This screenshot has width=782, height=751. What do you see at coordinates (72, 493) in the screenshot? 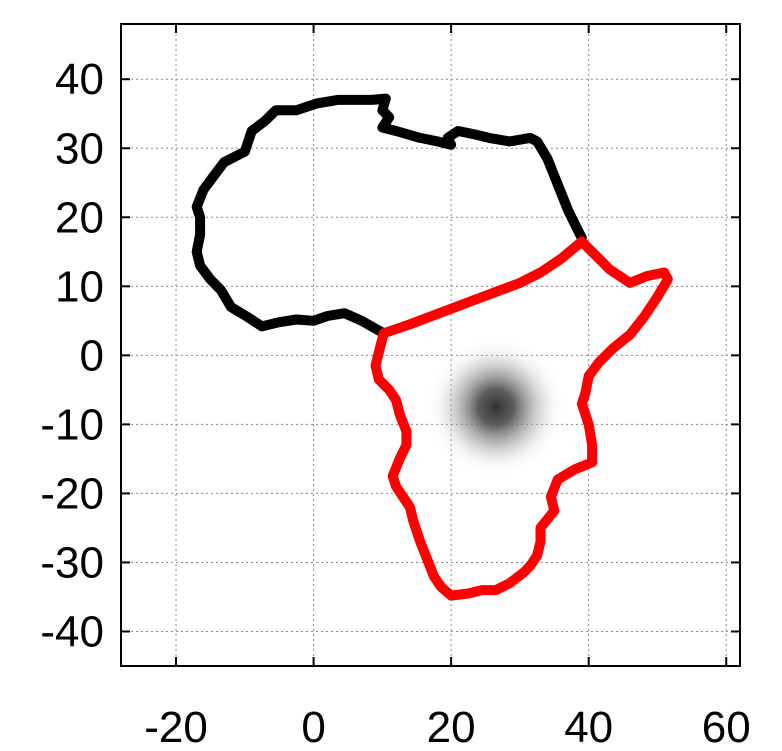
I see `y-tick-label: -20` at bounding box center [72, 493].